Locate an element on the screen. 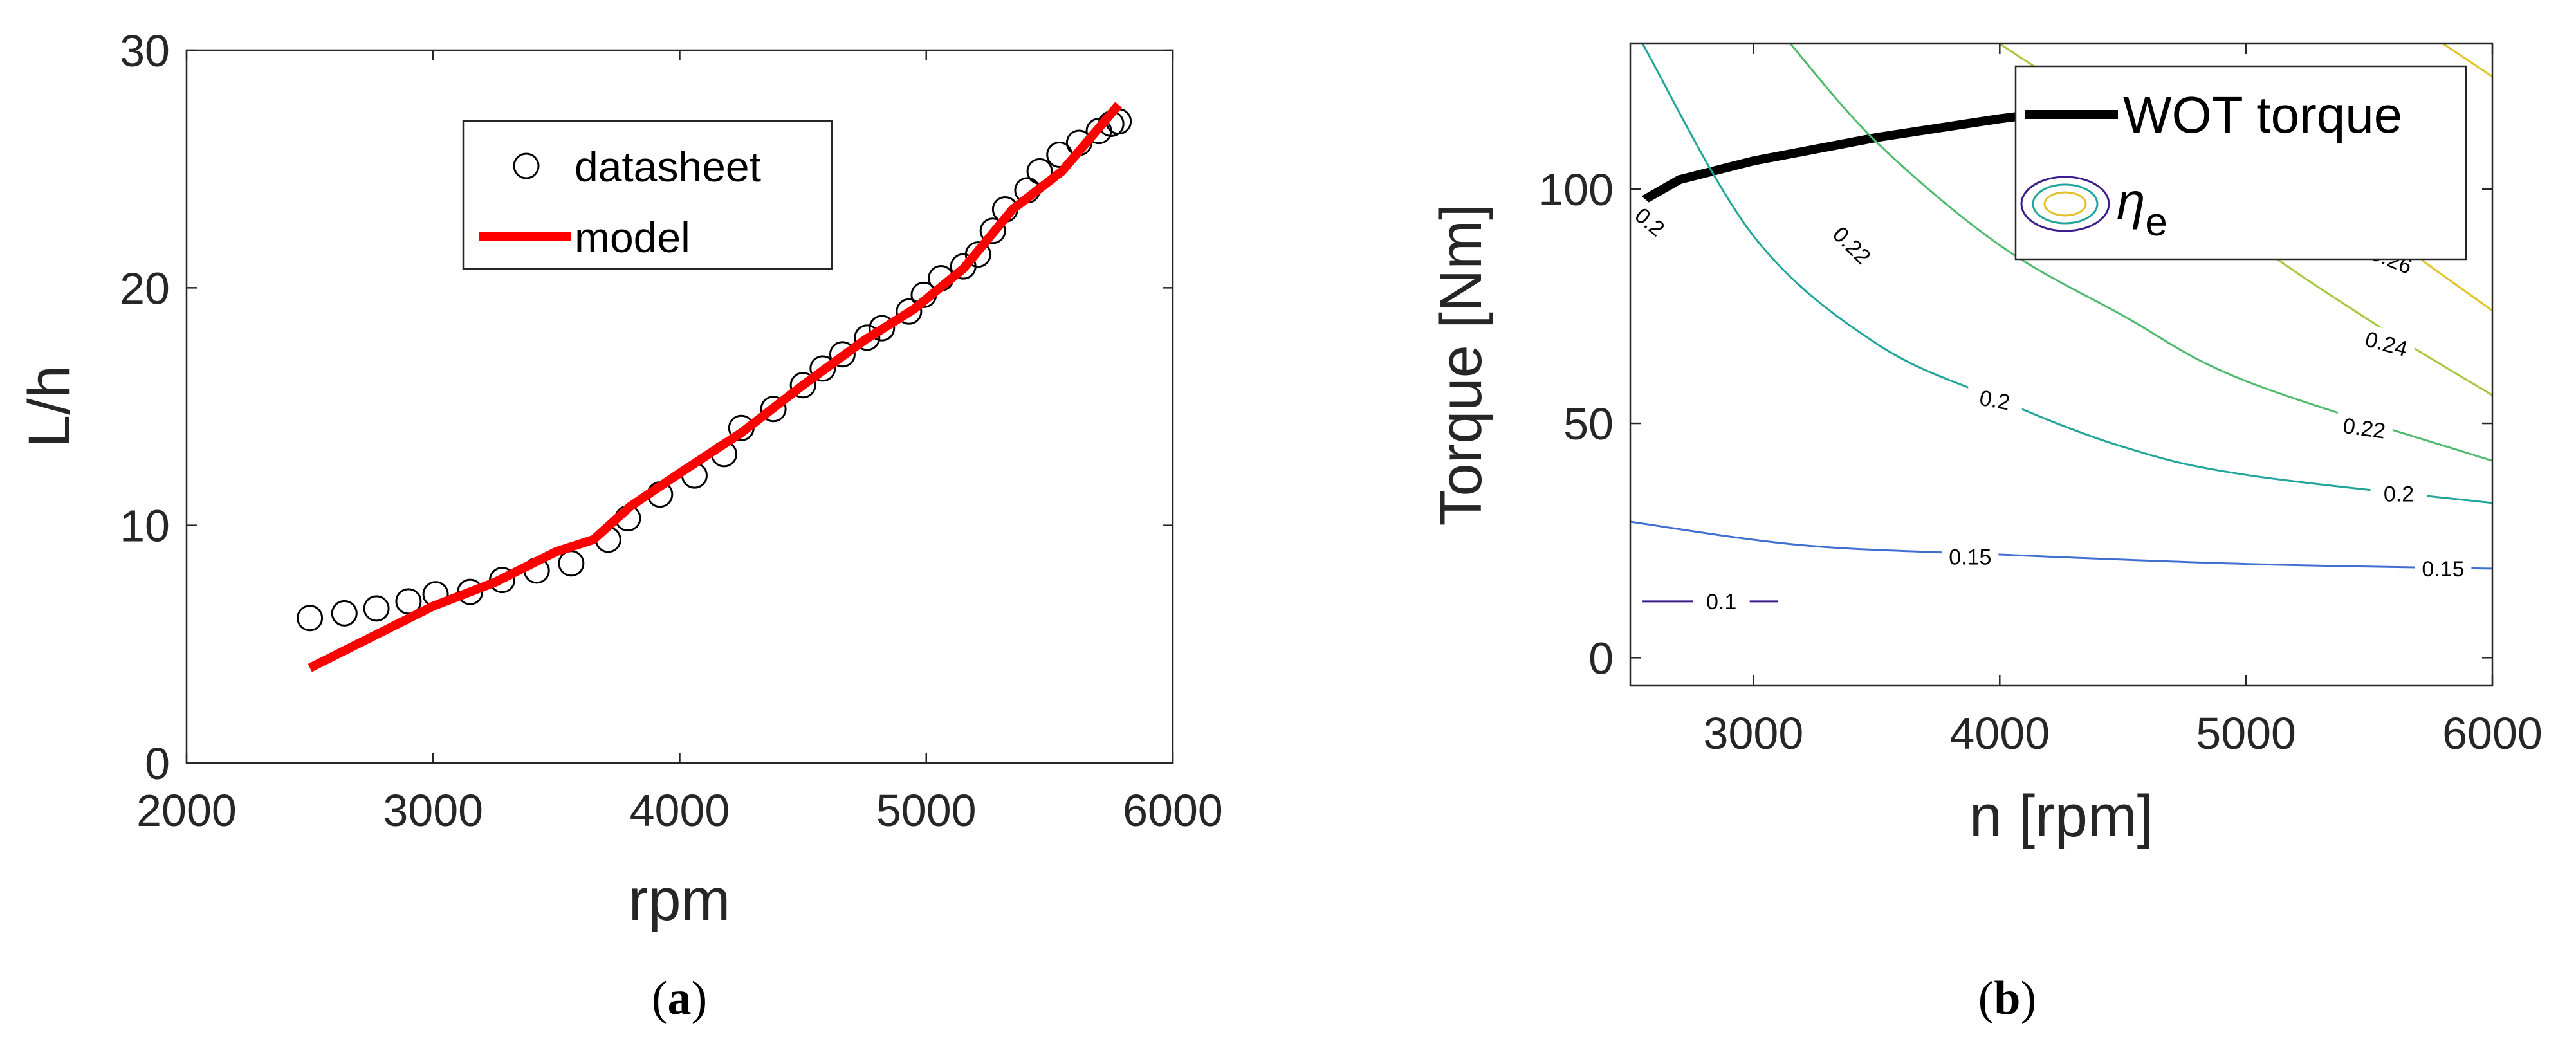  caption-b: (b) is located at coordinates (2007, 999).